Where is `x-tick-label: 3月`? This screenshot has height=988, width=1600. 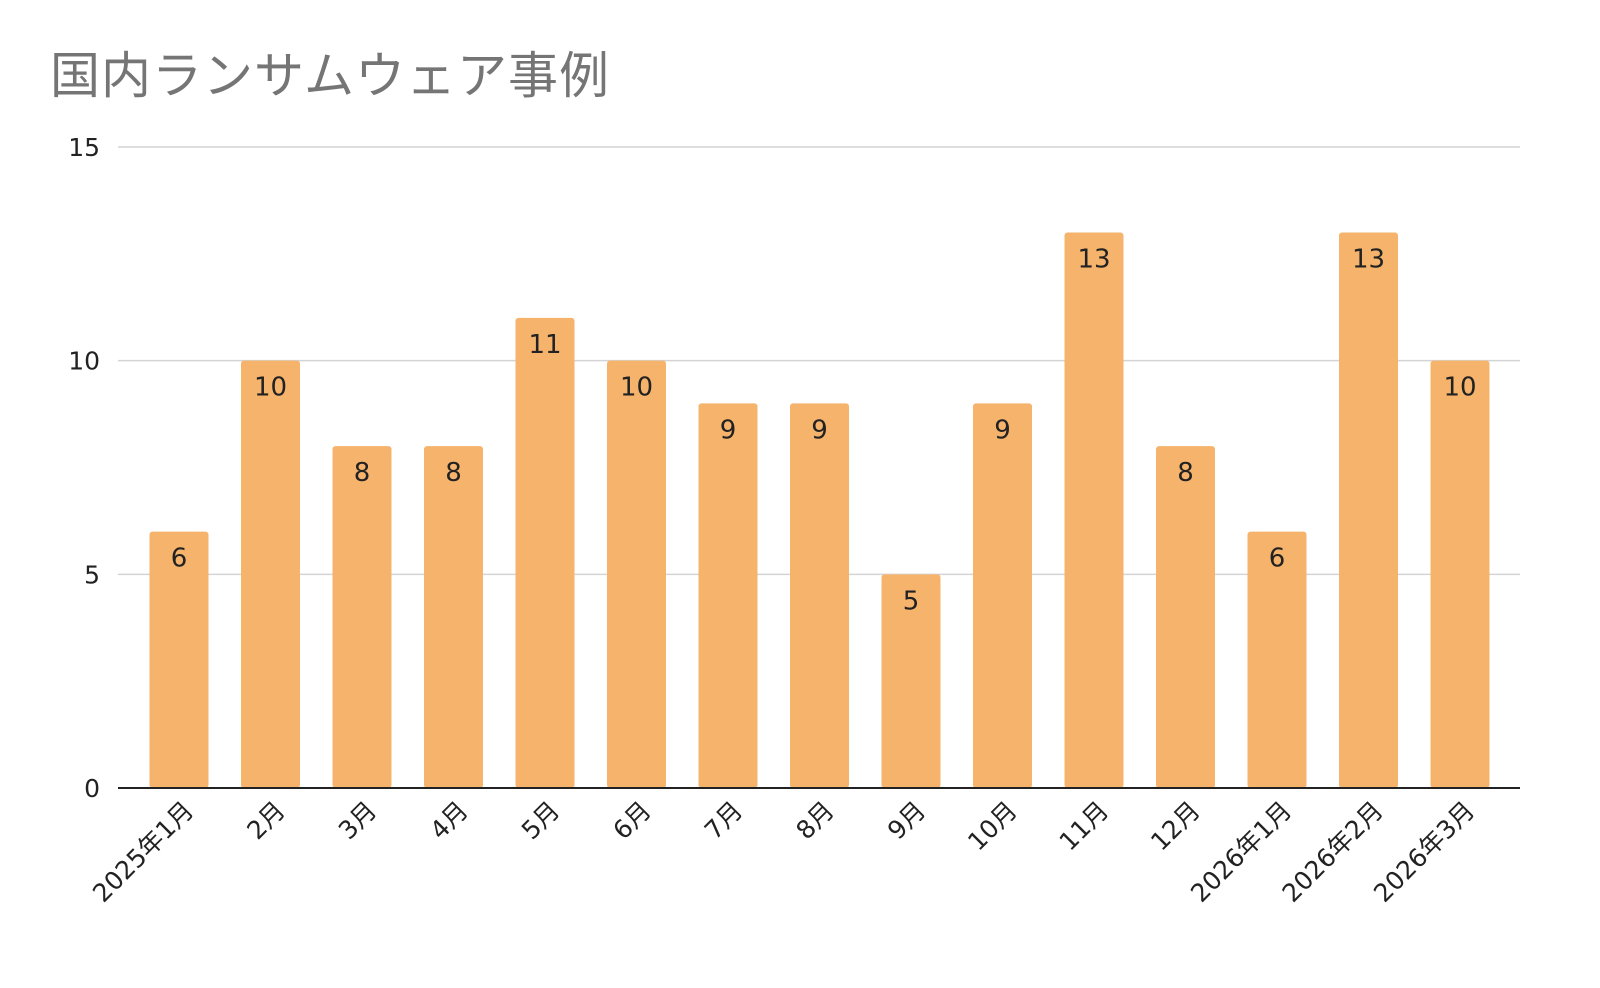
x-tick-label: 3月 is located at coordinates (357, 820).